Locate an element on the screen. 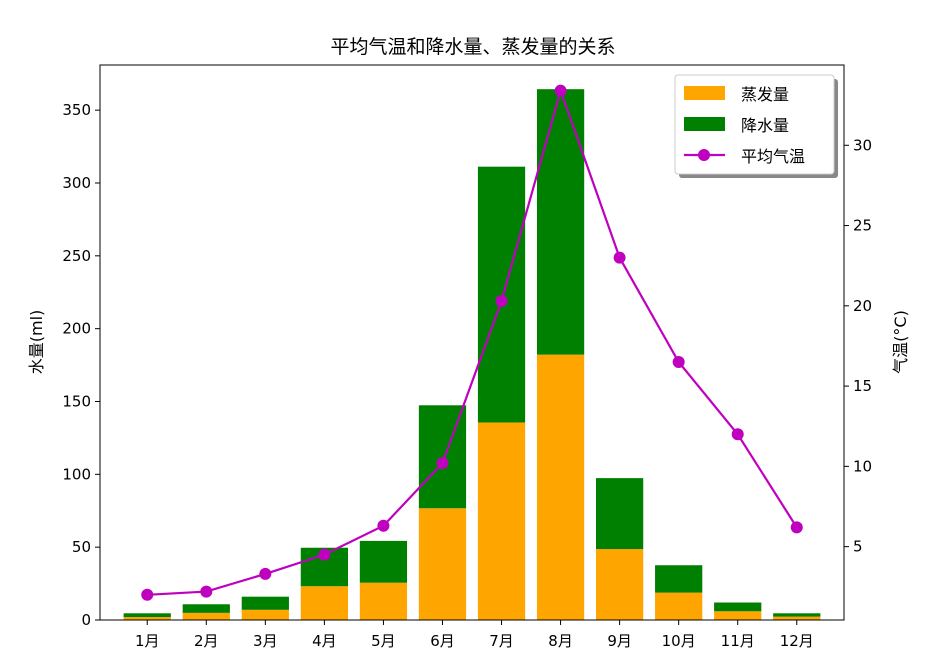  y-right-tick-label-30: 30 is located at coordinates (862, 145).